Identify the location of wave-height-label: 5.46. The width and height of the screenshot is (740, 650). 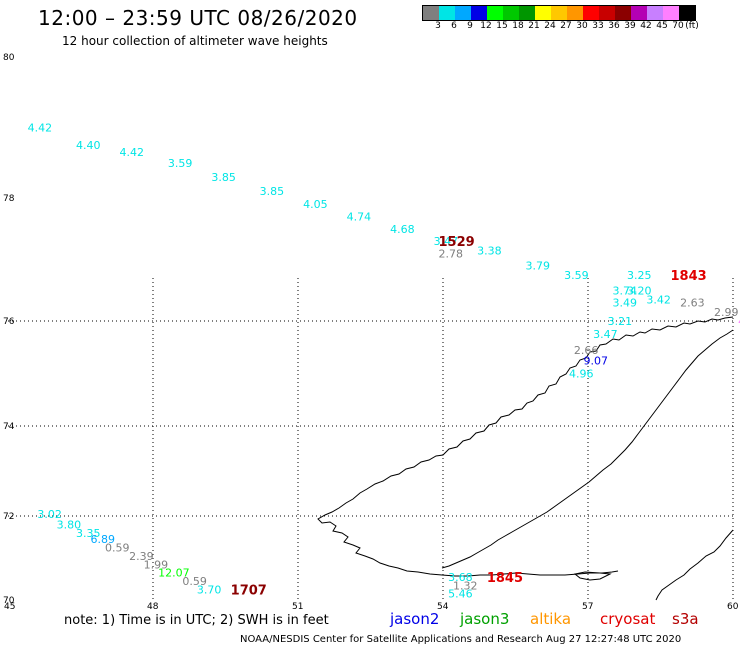
(460, 594).